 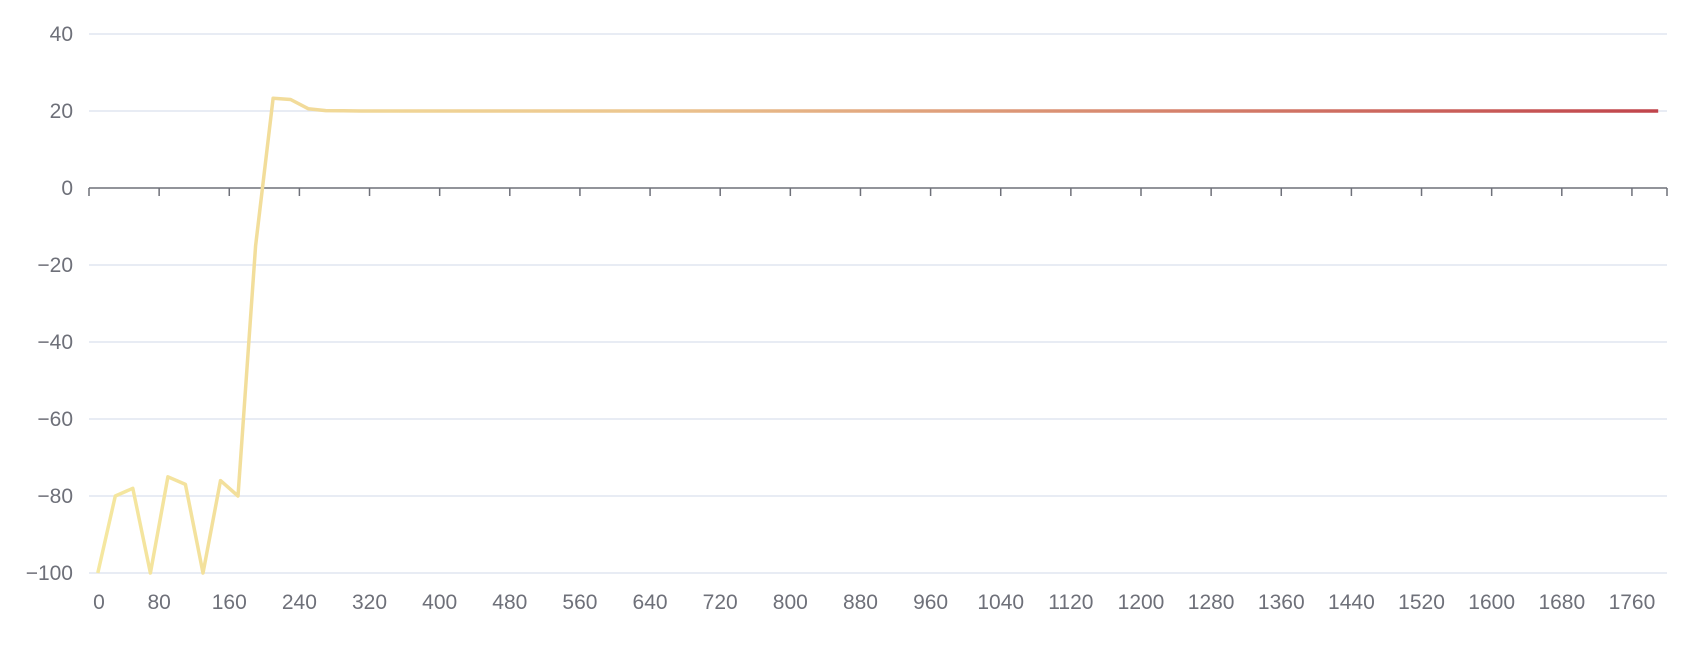 What do you see at coordinates (1421, 602) in the screenshot?
I see `x-tick-label: 1520` at bounding box center [1421, 602].